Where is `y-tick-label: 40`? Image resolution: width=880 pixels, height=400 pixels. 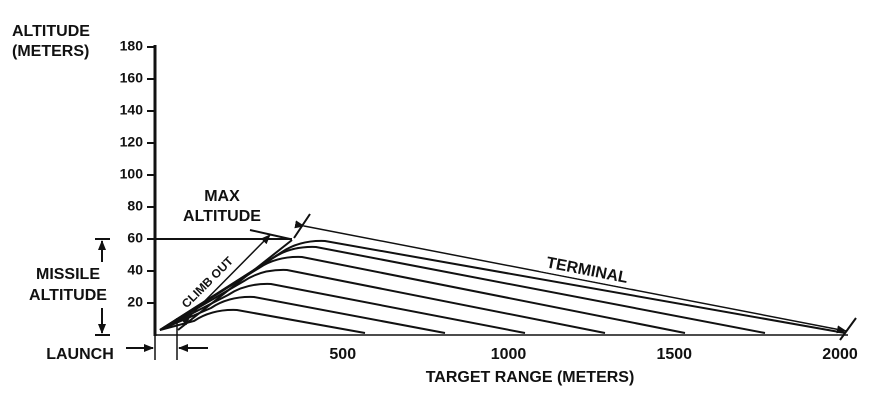
y-tick-label: 40 is located at coordinates (135, 270).